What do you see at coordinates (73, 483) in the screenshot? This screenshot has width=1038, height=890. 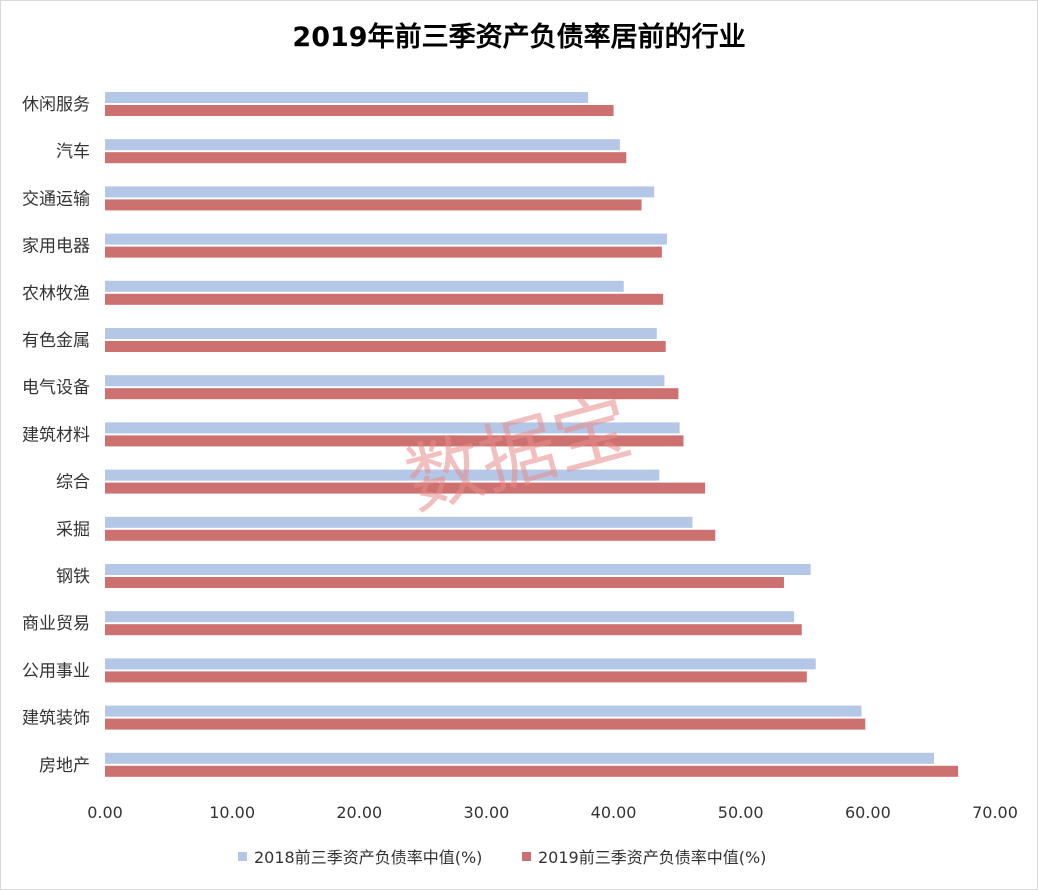 I see `category-label: 综合` at bounding box center [73, 483].